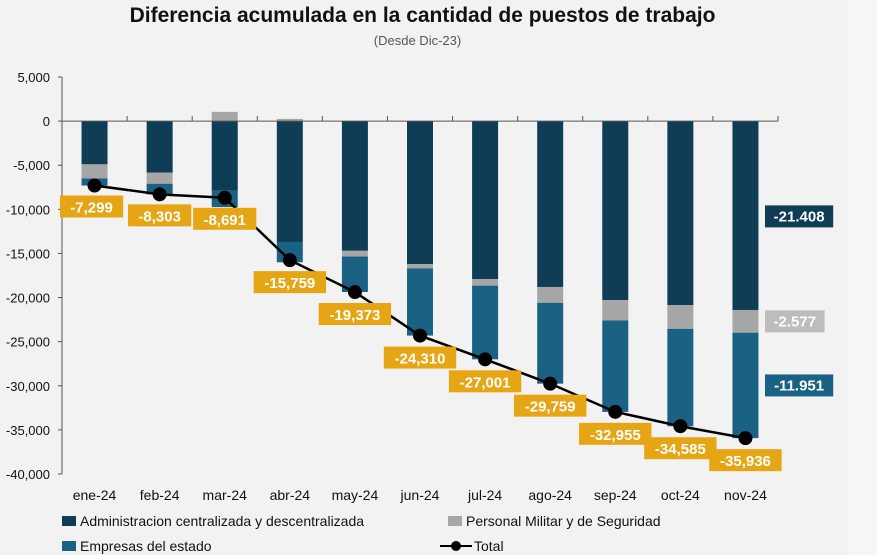 This screenshot has width=877, height=555. I want to click on end-data-label: -11.951, so click(799, 385).